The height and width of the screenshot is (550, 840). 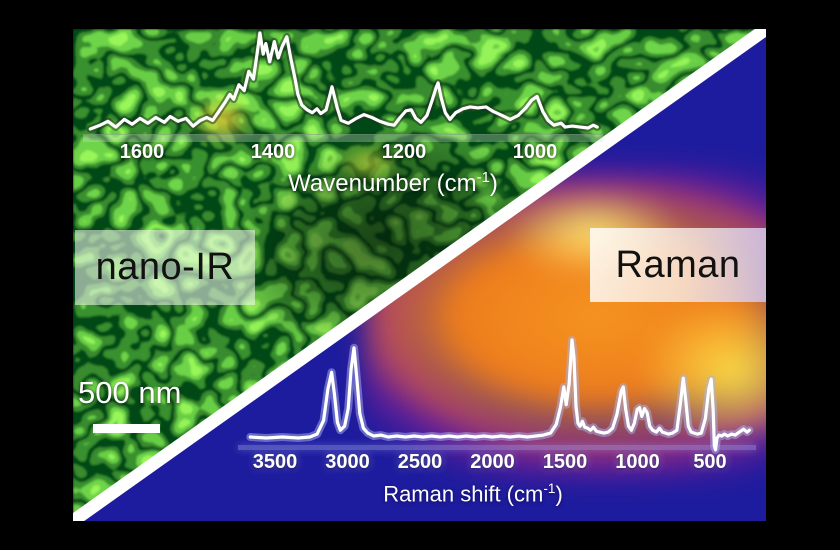 I want to click on tick-label: 3000, so click(x=347, y=462).